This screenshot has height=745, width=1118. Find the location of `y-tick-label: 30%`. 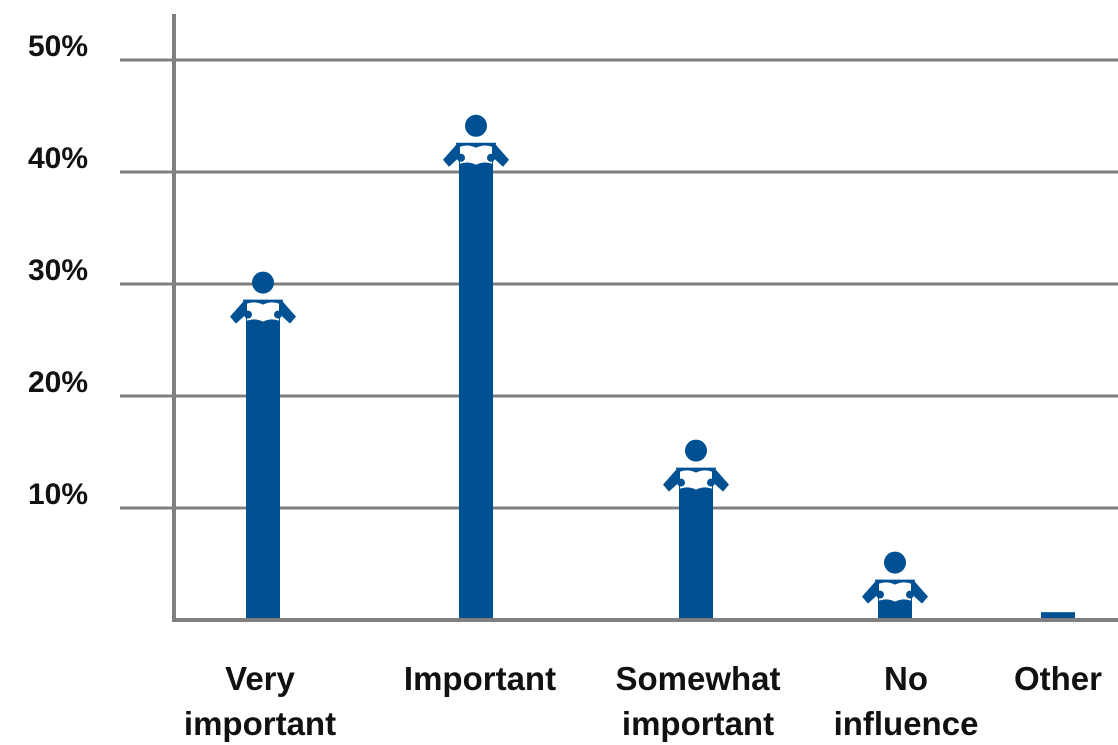

y-tick-label: 30% is located at coordinates (58, 270).